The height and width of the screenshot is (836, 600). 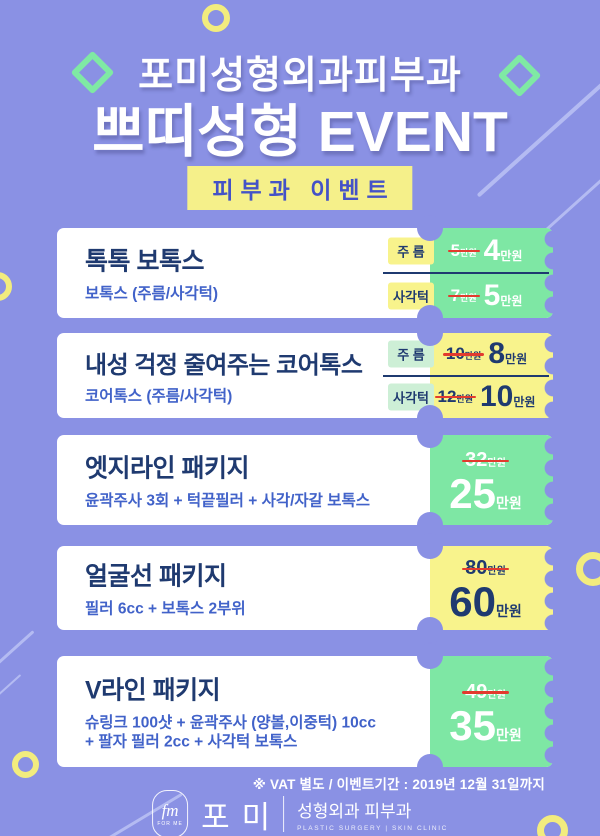 What do you see at coordinates (230, 723) in the screenshot?
I see `card-subtitle-line: 슈링크 100샷 + 윤곽주사 (양볼,이중턱) 10cc` at bounding box center [230, 723].